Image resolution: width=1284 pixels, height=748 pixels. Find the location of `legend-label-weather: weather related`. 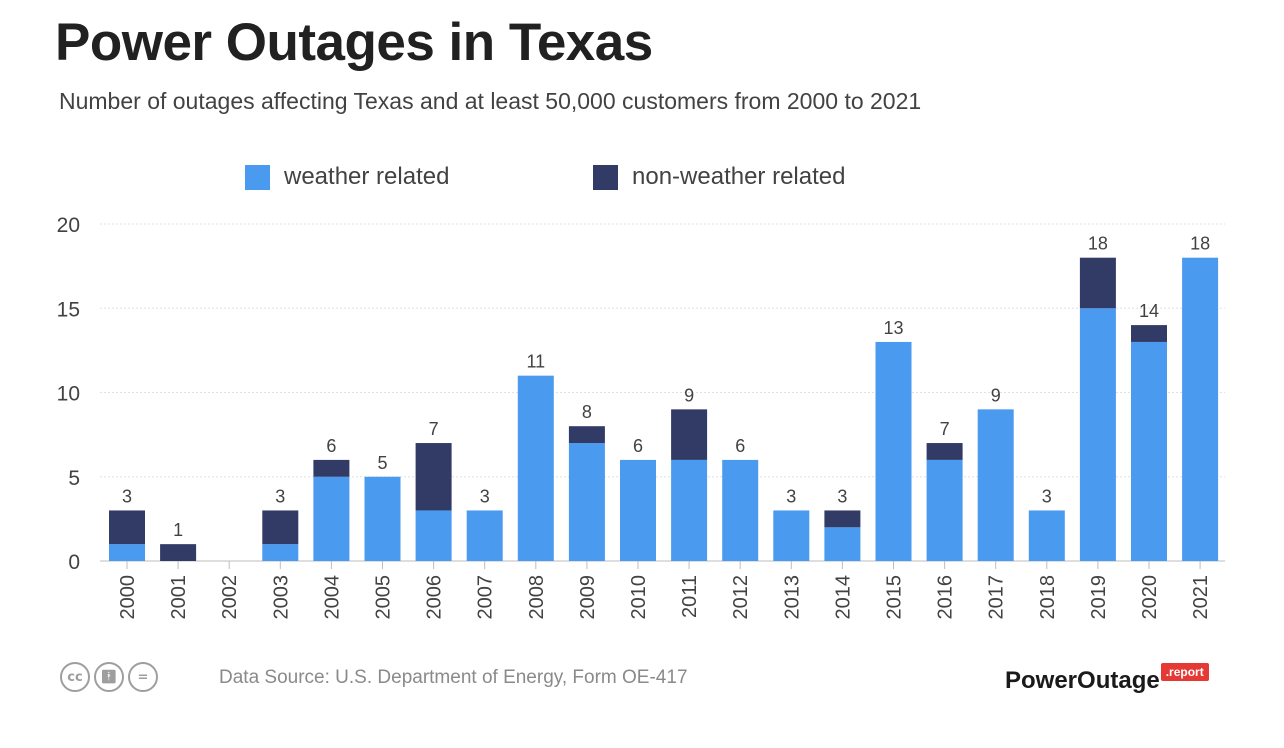

legend-label-weather: weather related is located at coordinates (367, 176).